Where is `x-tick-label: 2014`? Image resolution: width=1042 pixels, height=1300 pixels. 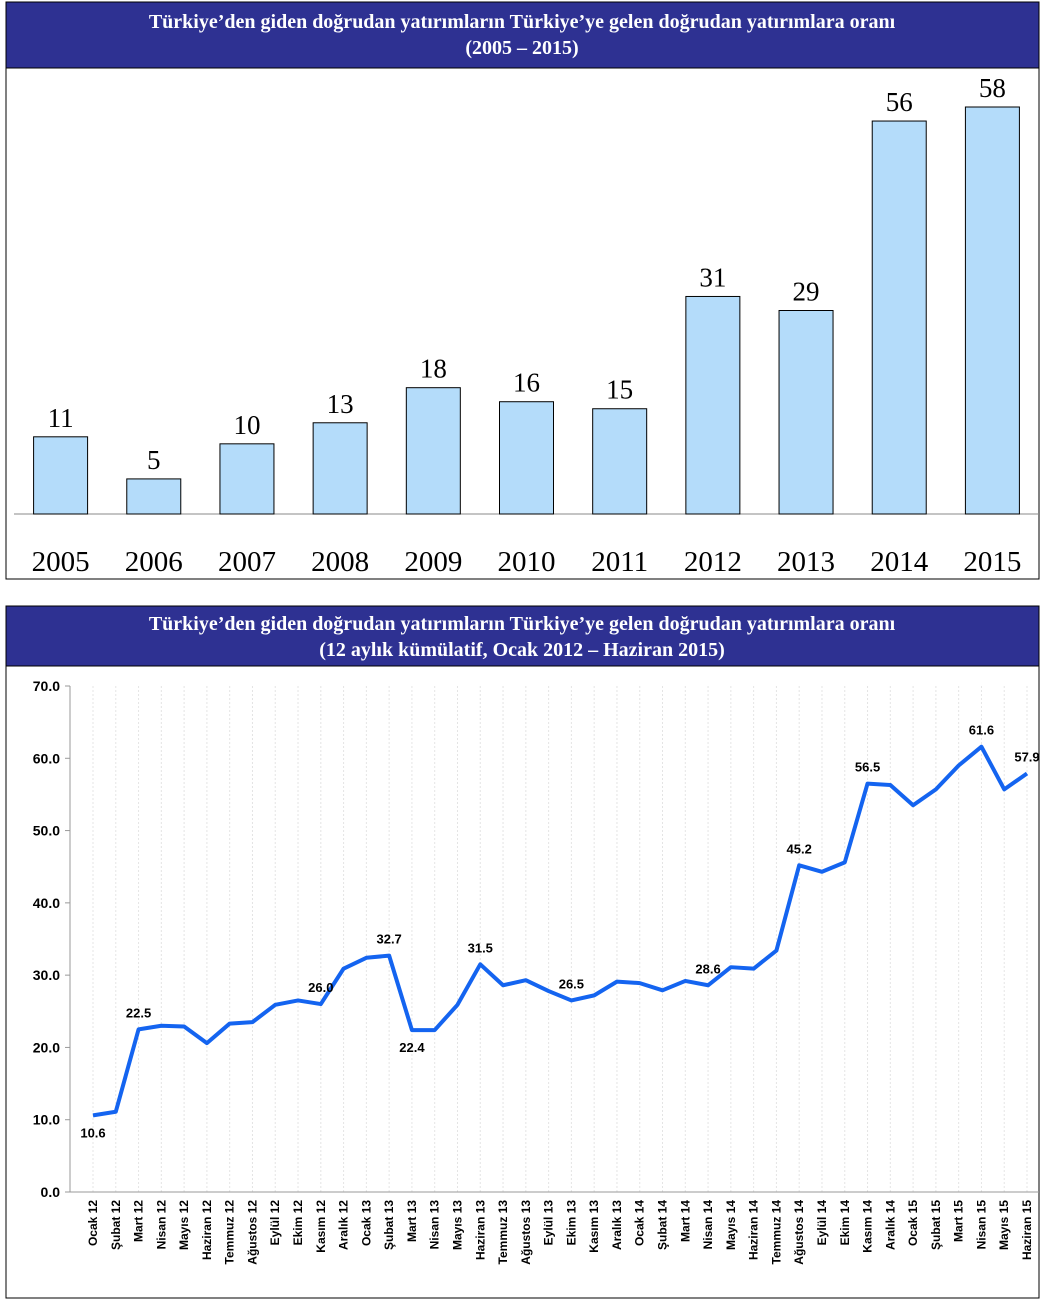
x-tick-label: 2014 is located at coordinates (899, 562).